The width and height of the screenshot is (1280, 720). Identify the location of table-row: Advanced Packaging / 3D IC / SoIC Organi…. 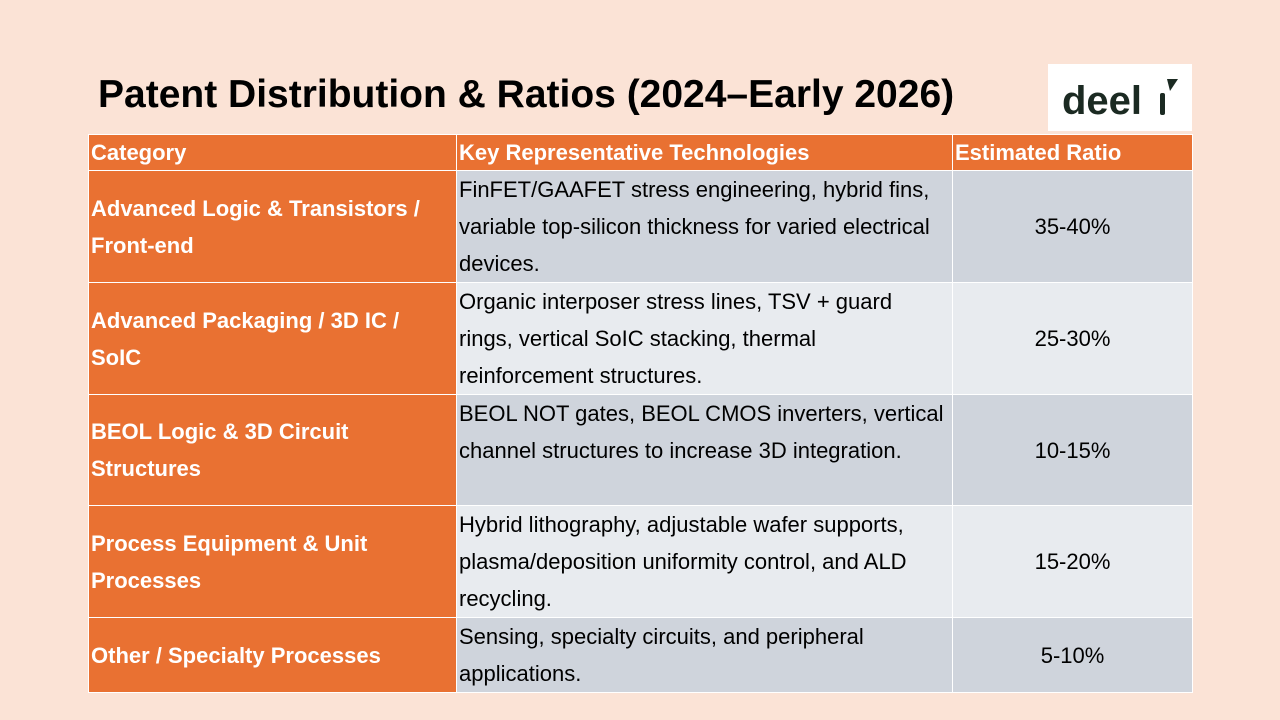
(640, 338).